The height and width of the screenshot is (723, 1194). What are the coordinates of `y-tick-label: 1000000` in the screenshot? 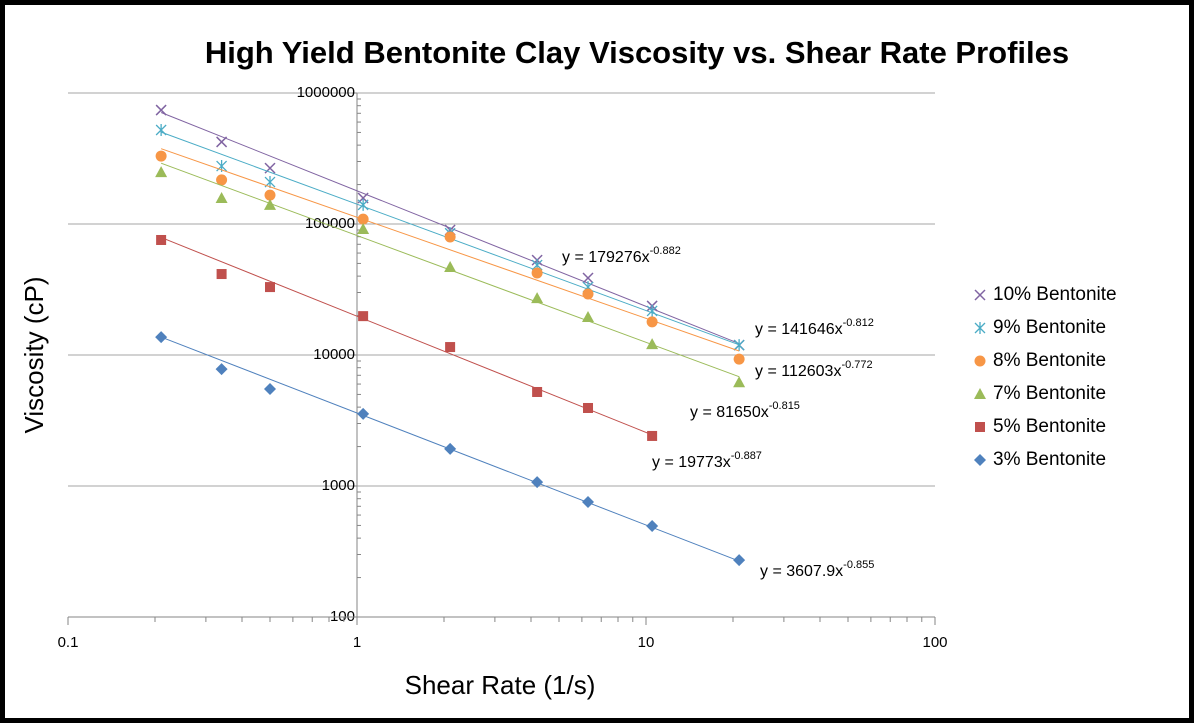 It's located at (326, 92).